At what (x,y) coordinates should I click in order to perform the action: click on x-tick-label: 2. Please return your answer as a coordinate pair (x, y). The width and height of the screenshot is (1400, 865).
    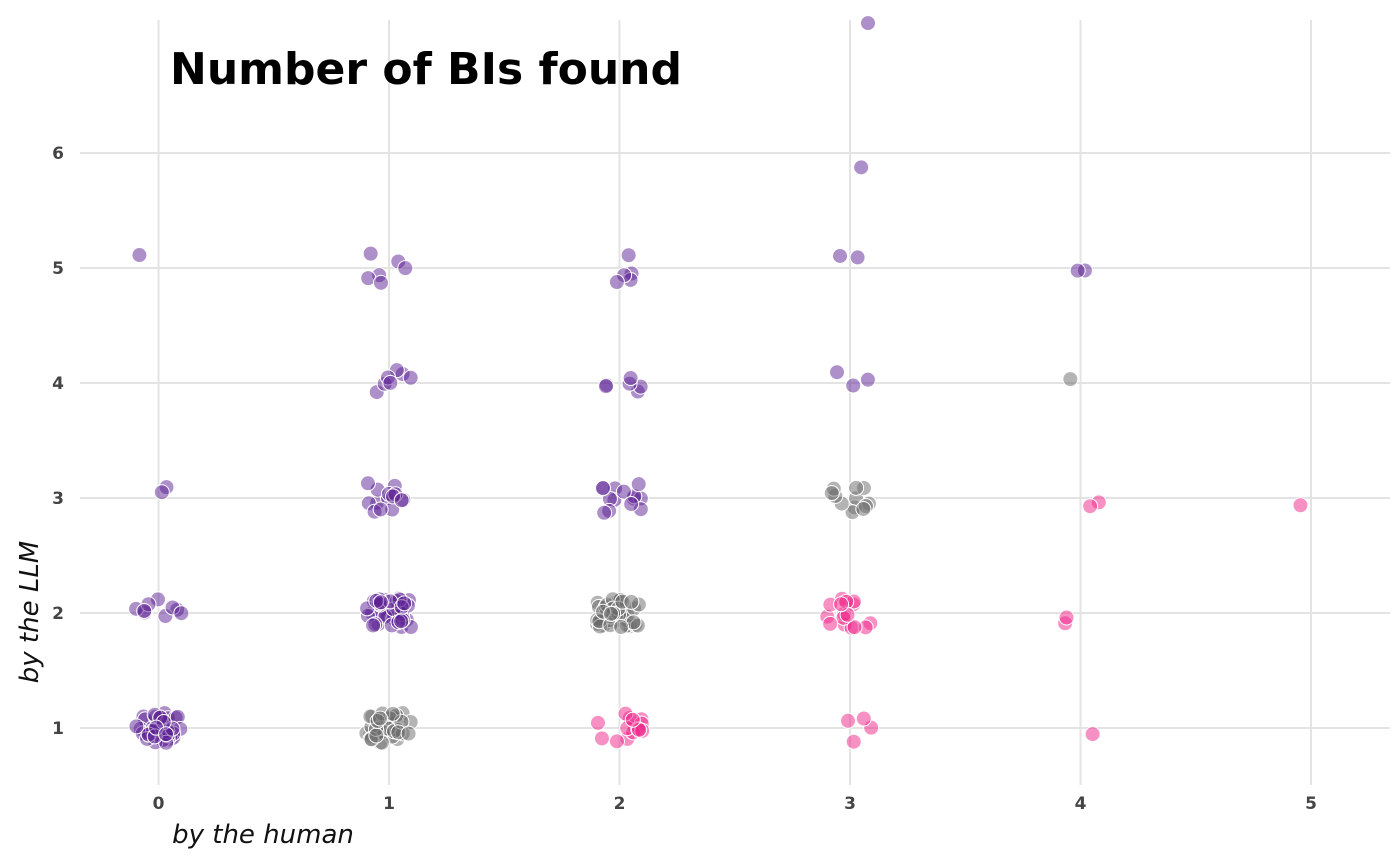
    Looking at the image, I should click on (620, 804).